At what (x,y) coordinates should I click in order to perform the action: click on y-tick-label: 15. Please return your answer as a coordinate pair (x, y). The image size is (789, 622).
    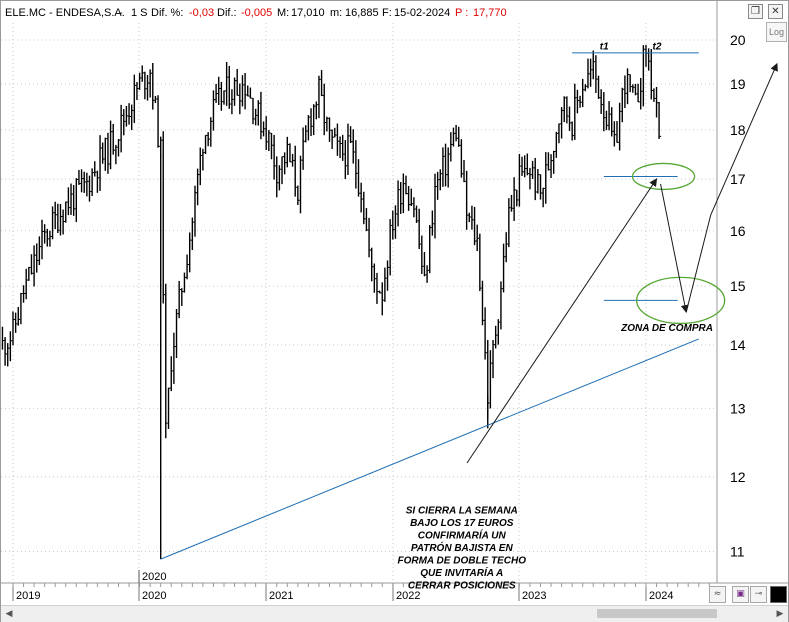
    Looking at the image, I should click on (738, 286).